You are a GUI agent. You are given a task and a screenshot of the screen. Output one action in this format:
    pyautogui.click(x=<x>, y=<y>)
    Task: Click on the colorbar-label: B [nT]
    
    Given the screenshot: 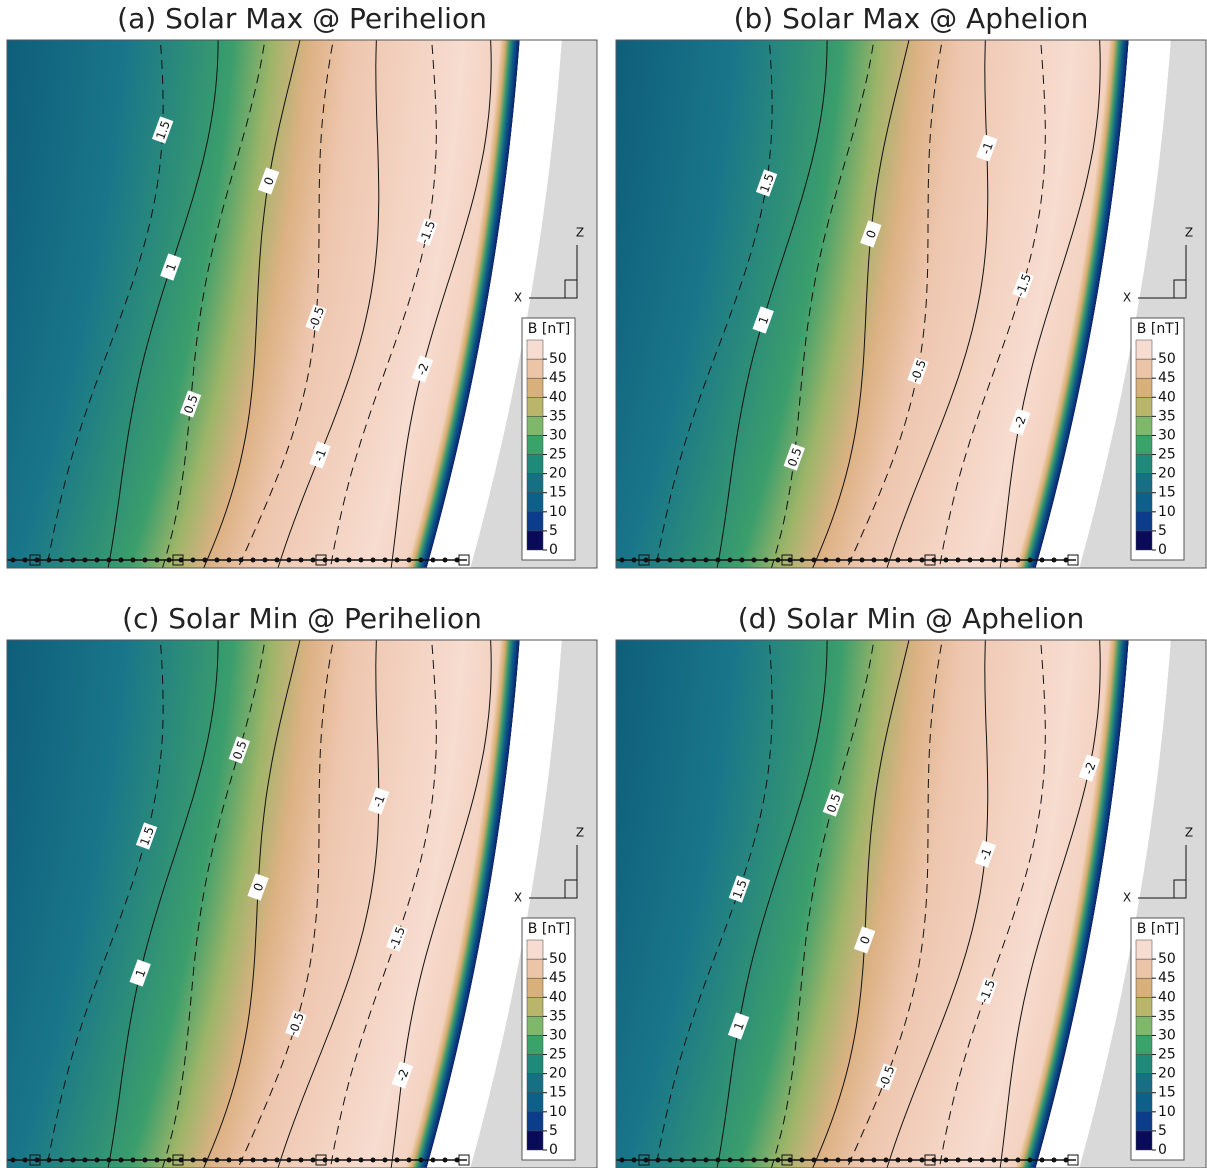 What is the action you would take?
    pyautogui.click(x=549, y=929)
    